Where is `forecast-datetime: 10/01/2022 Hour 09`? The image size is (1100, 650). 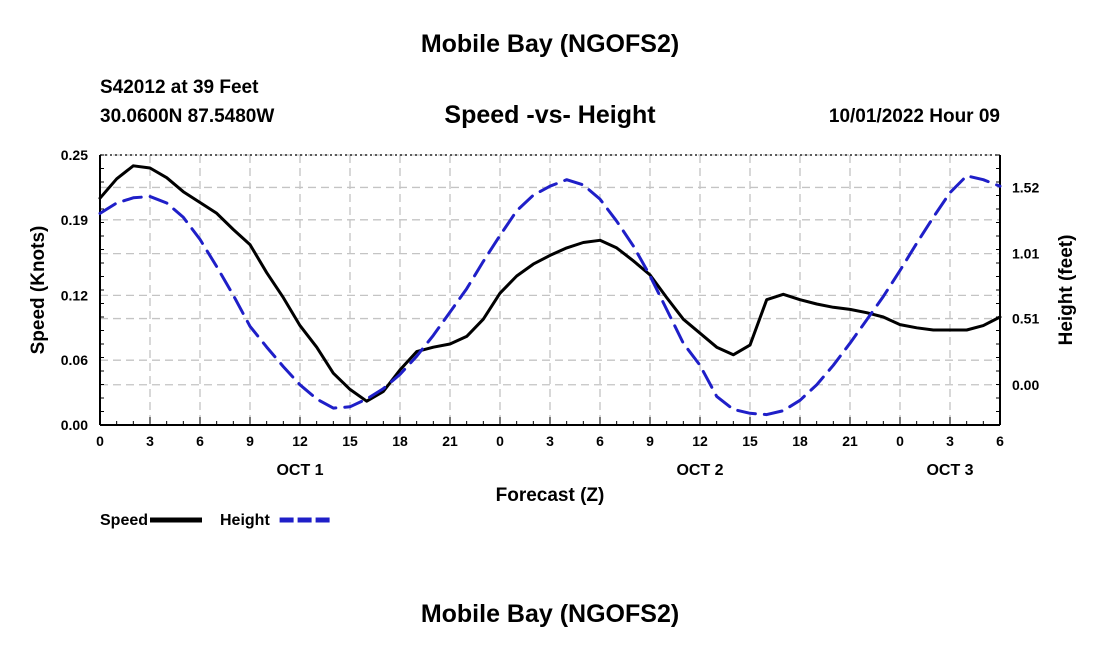
forecast-datetime: 10/01/2022 Hour 09 is located at coordinates (914, 116).